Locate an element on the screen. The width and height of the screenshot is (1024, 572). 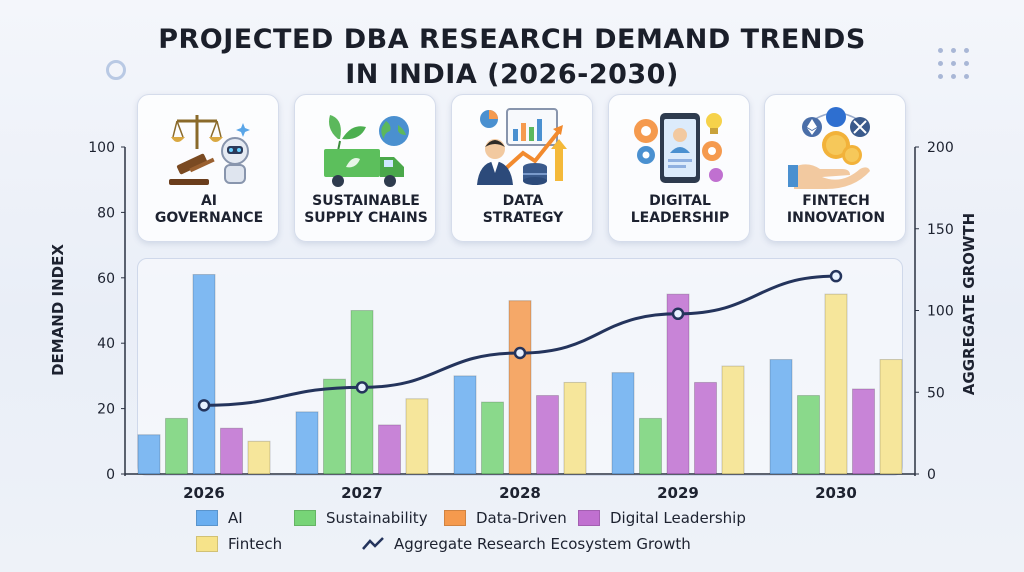
legend-swatch-sustainability is located at coordinates (305, 518).